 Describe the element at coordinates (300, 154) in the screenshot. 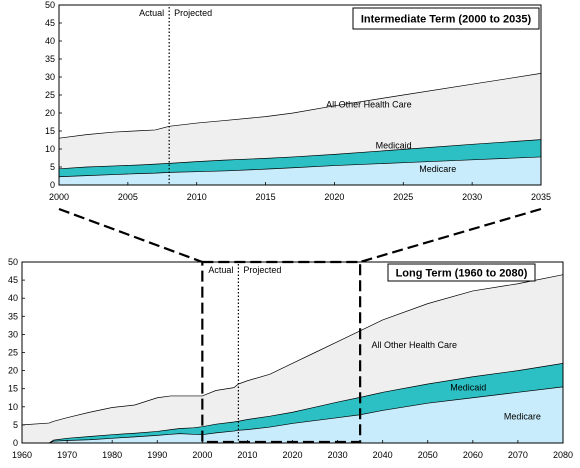

I see `line-medicaid` at that location.